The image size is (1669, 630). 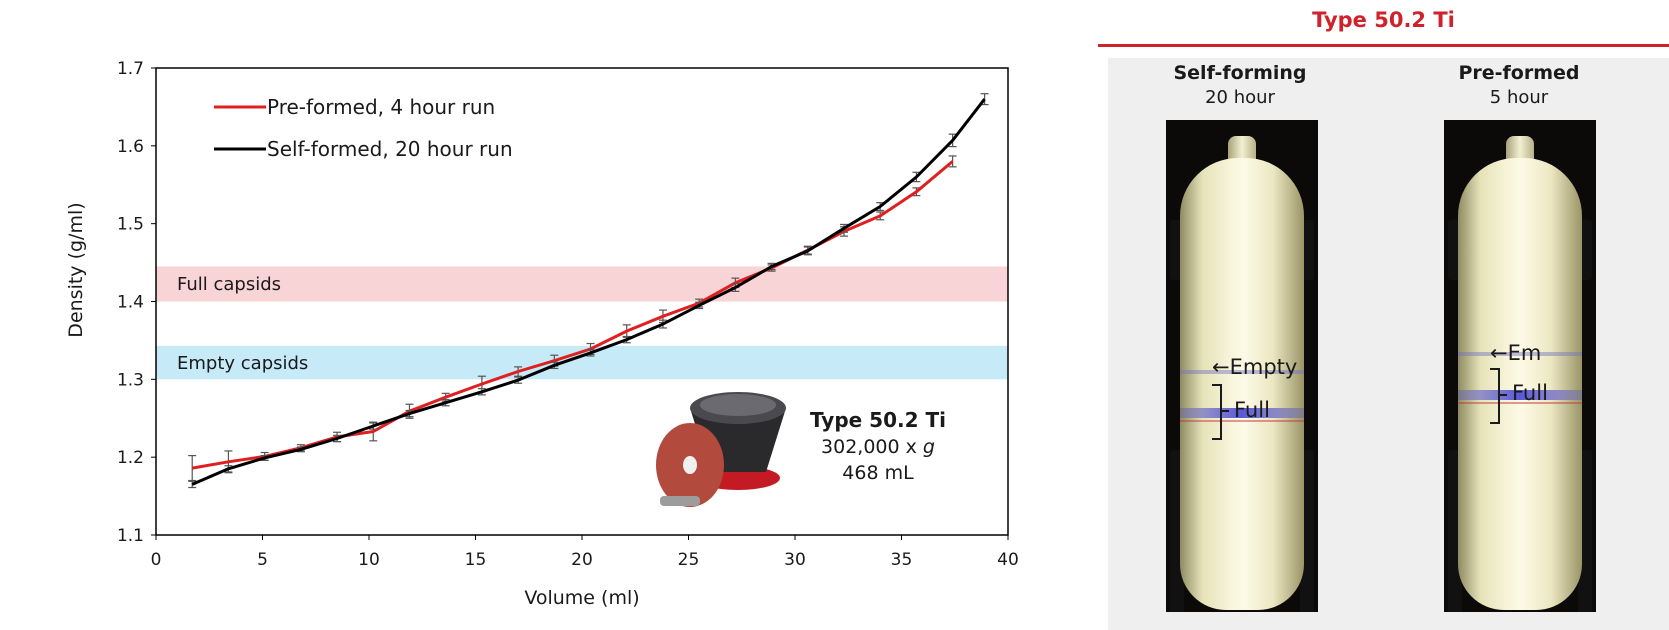 What do you see at coordinates (795, 560) in the screenshot?
I see `x-tick-label: 30` at bounding box center [795, 560].